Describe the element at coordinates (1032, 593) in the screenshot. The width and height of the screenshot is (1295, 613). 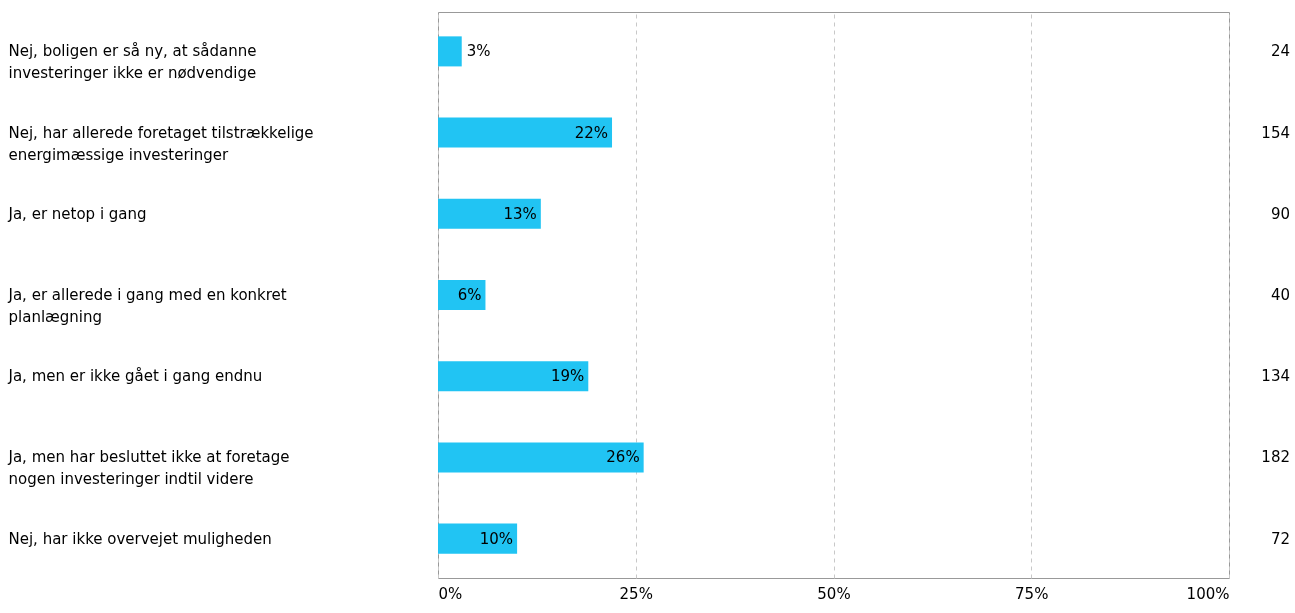
I see `x-tick-label: 75%` at that location.